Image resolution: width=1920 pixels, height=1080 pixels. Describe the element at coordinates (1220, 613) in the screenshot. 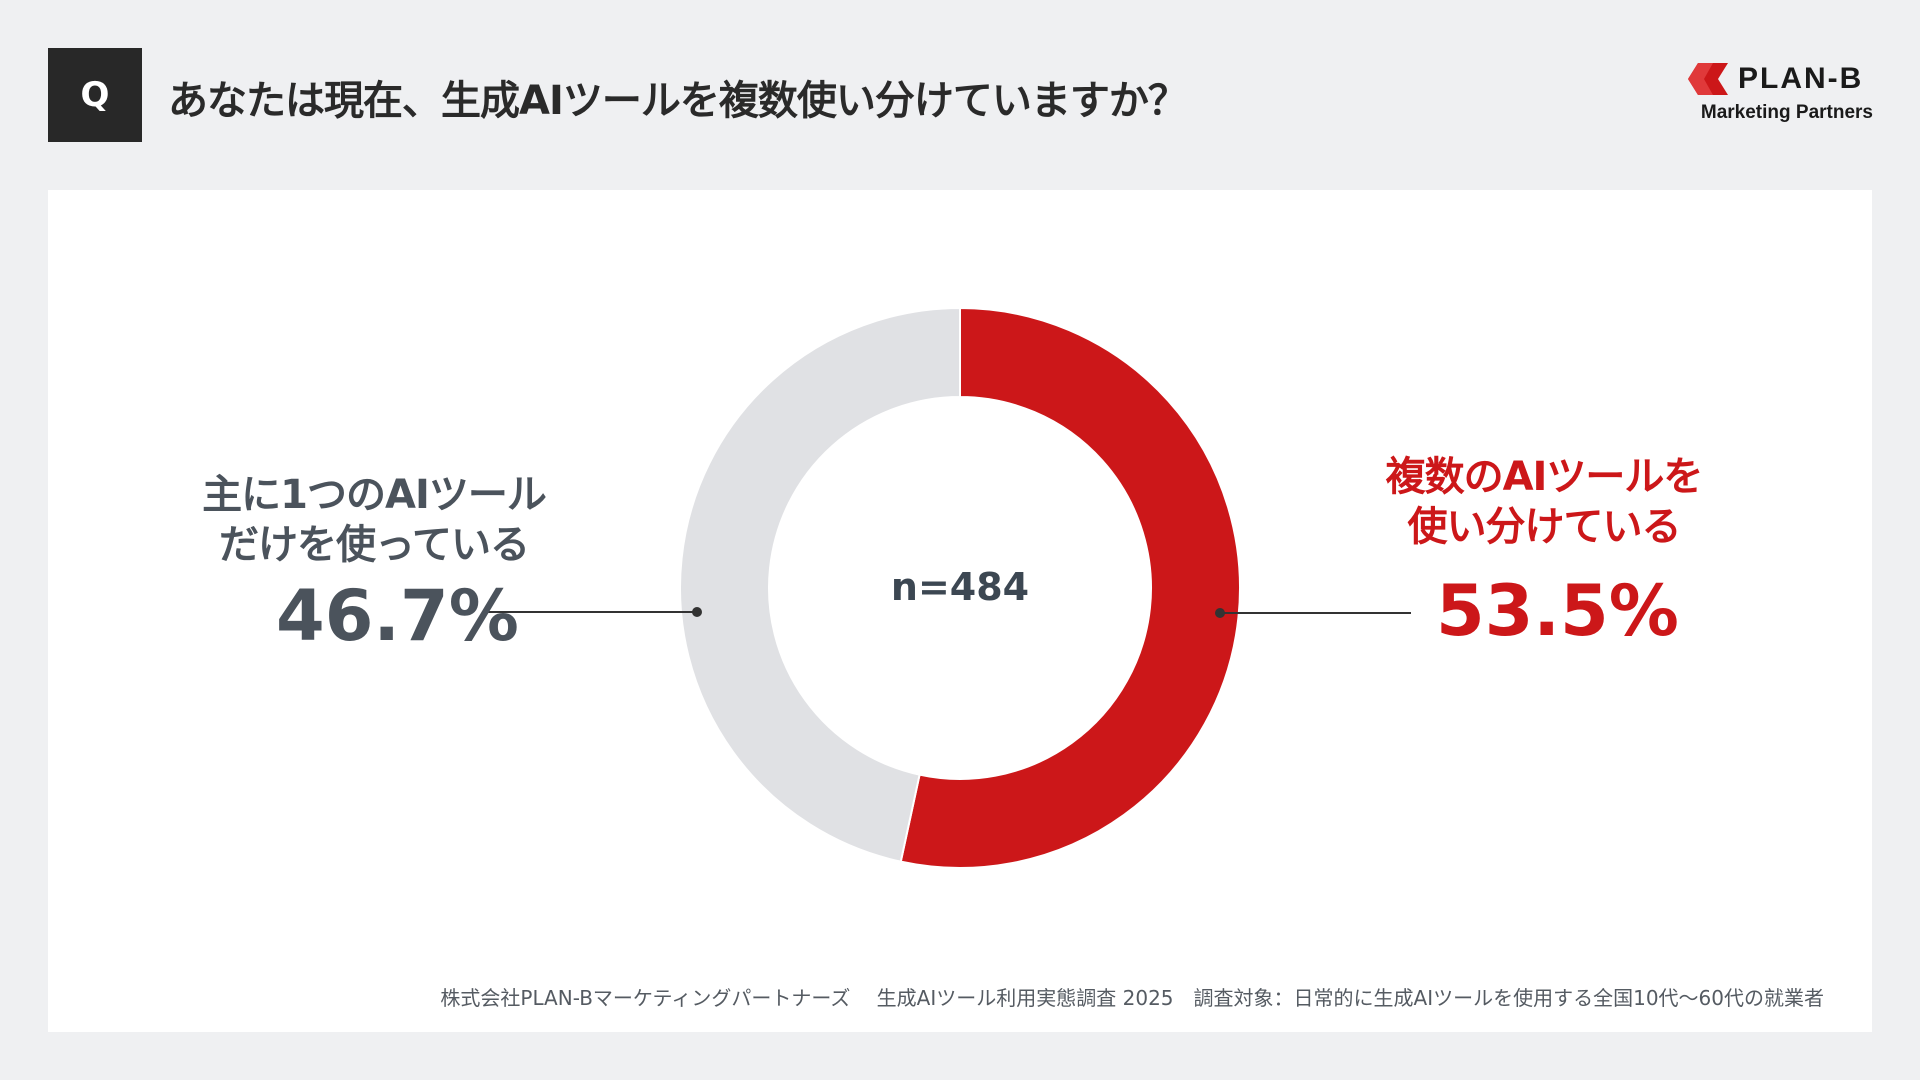

I see `leader-dot-right` at that location.